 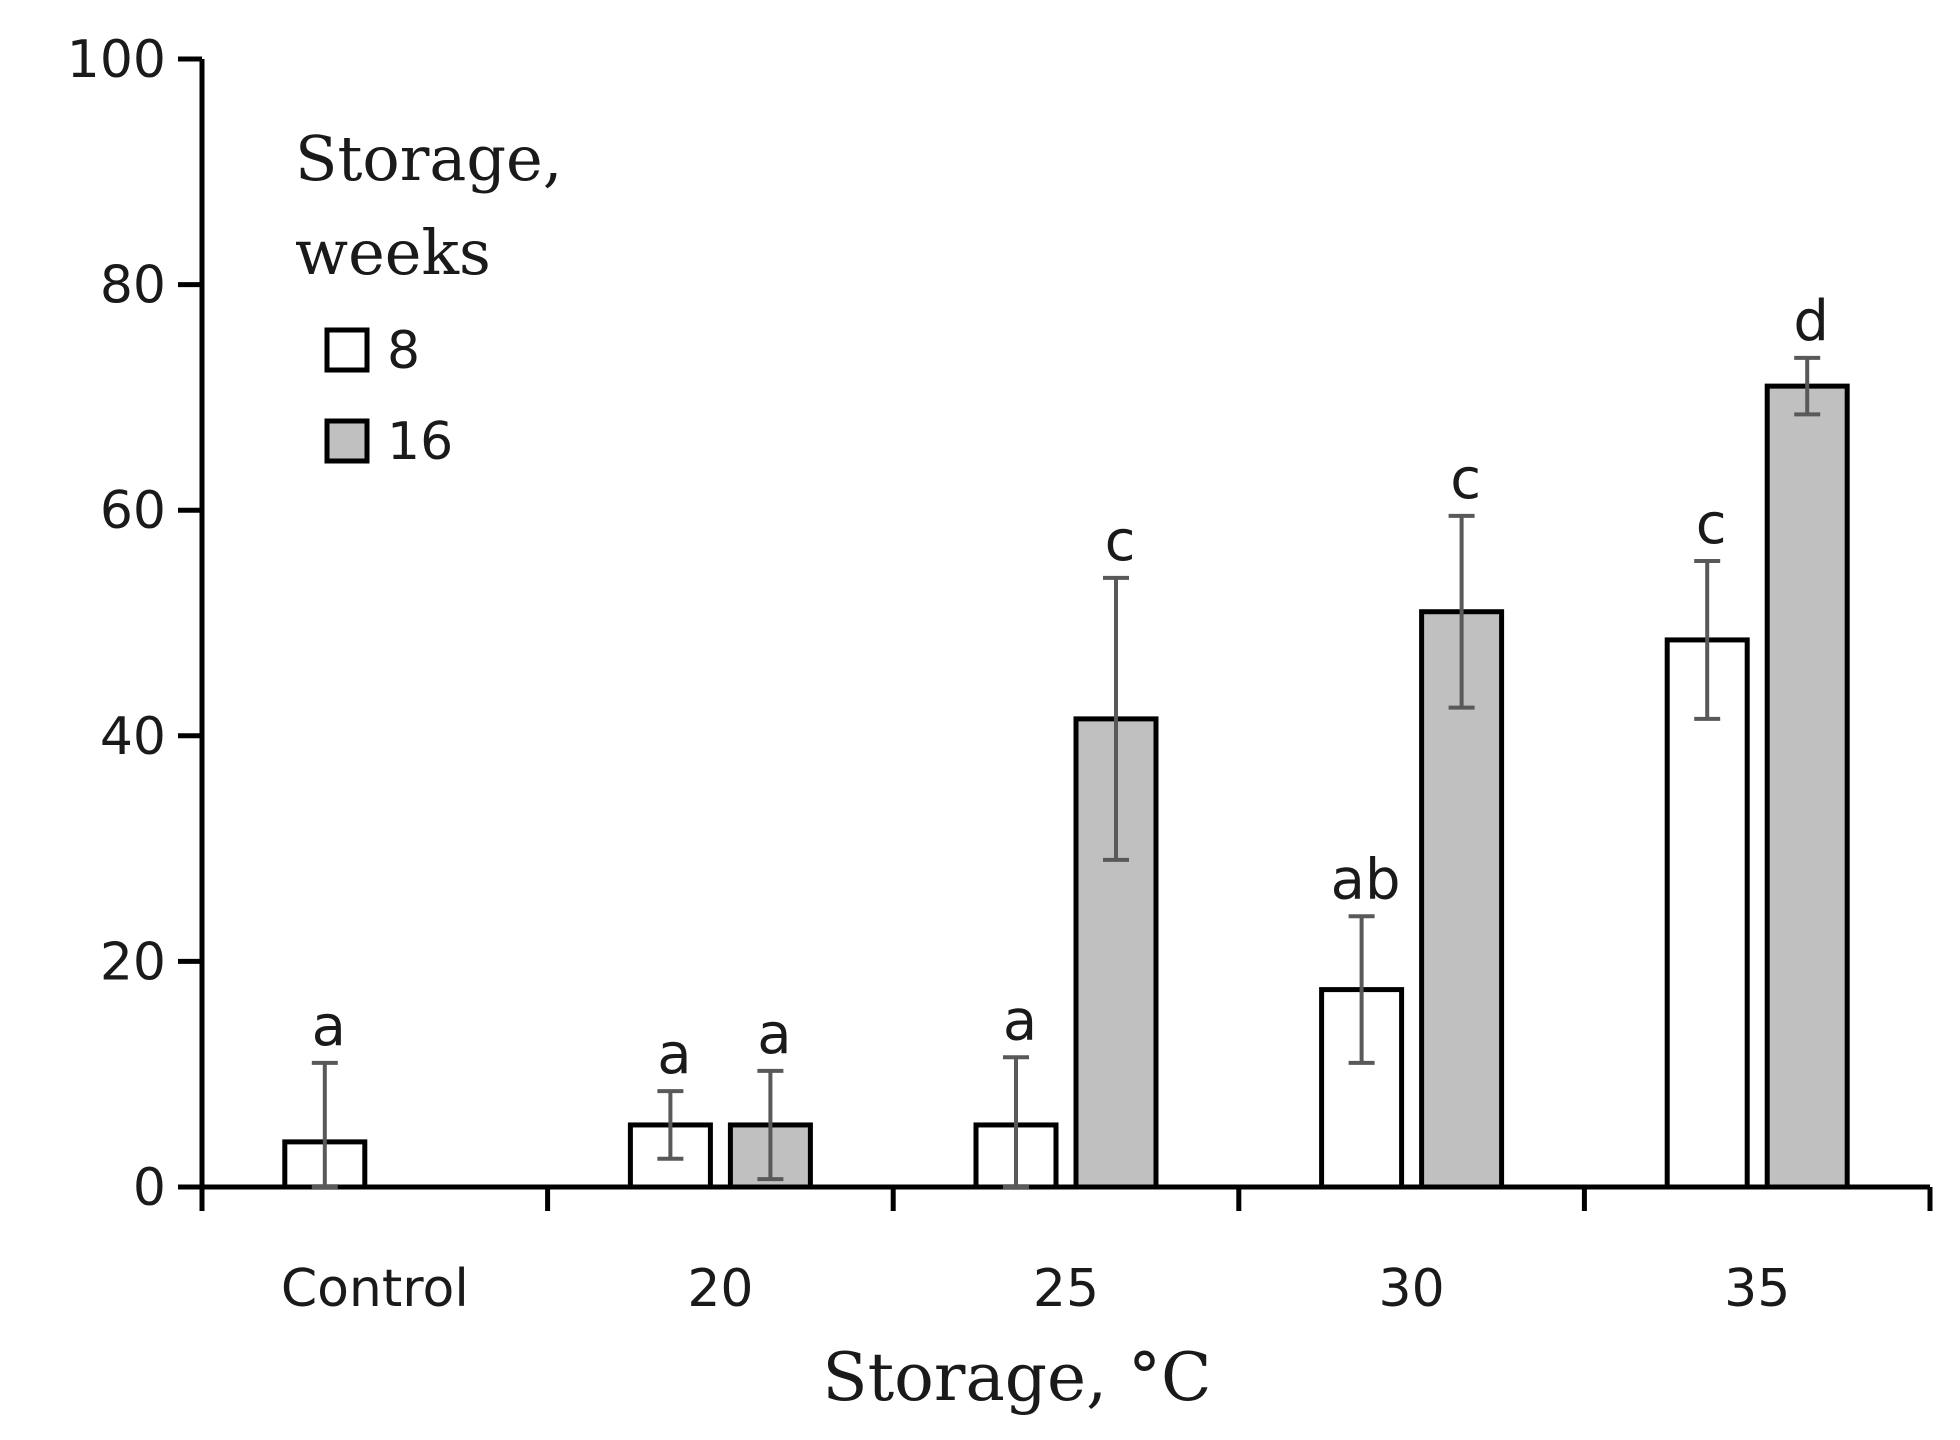 I want to click on x-tick-label: 35, so click(x=1757, y=1289).